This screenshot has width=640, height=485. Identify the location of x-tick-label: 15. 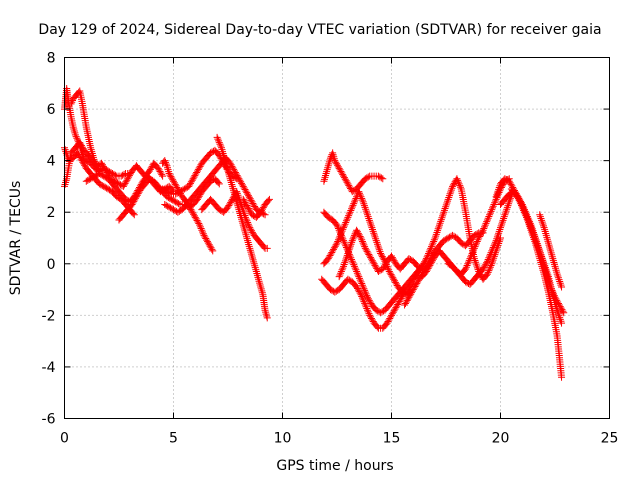
(392, 439).